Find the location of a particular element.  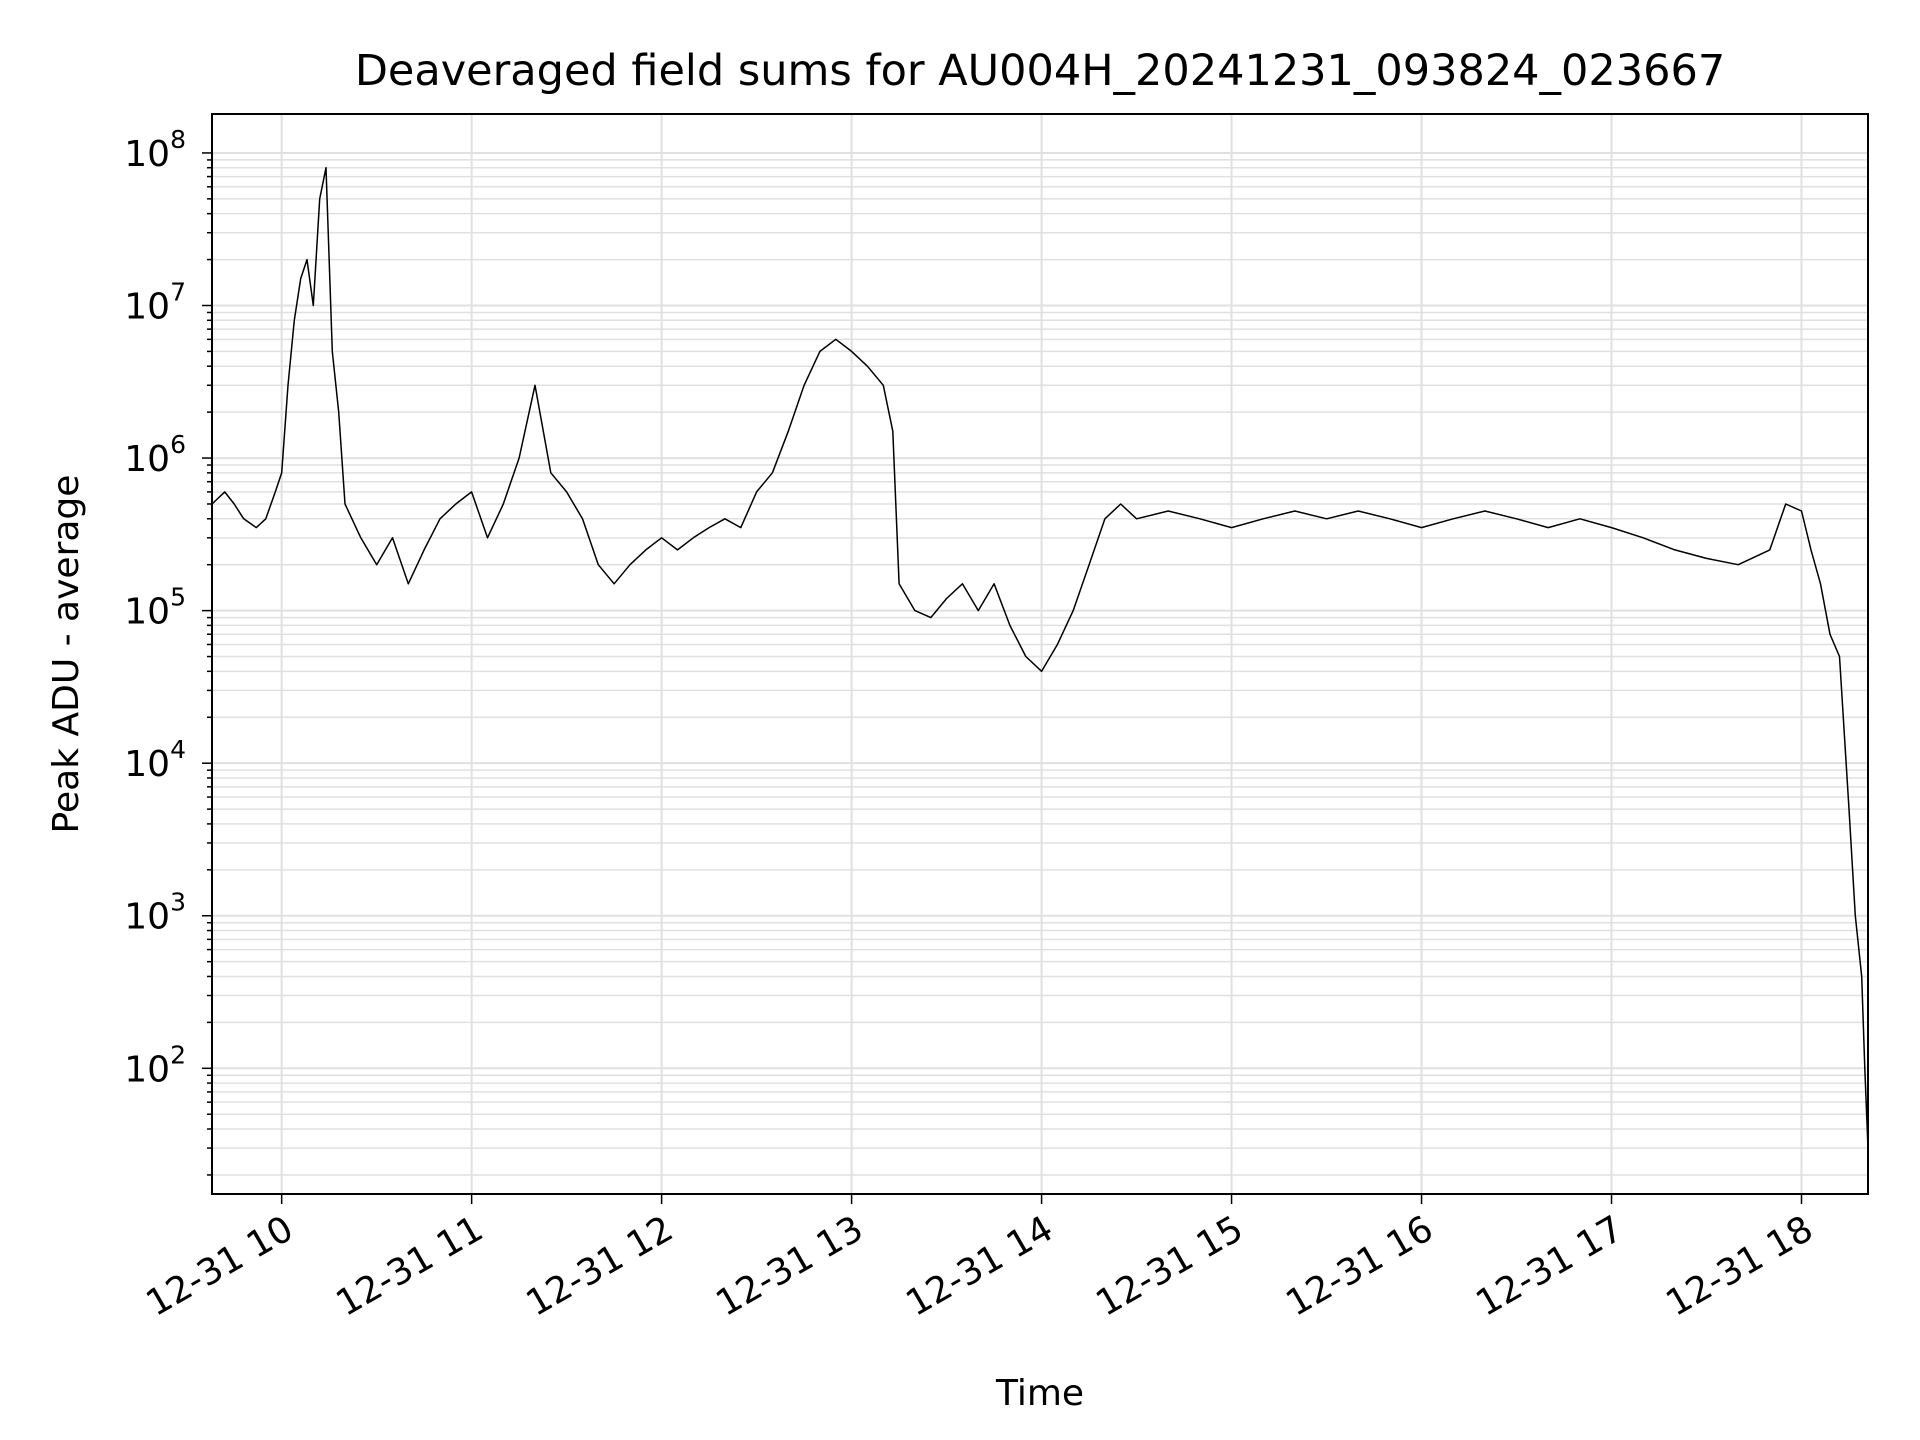

y-tick-label: 10³ is located at coordinates (155, 913).